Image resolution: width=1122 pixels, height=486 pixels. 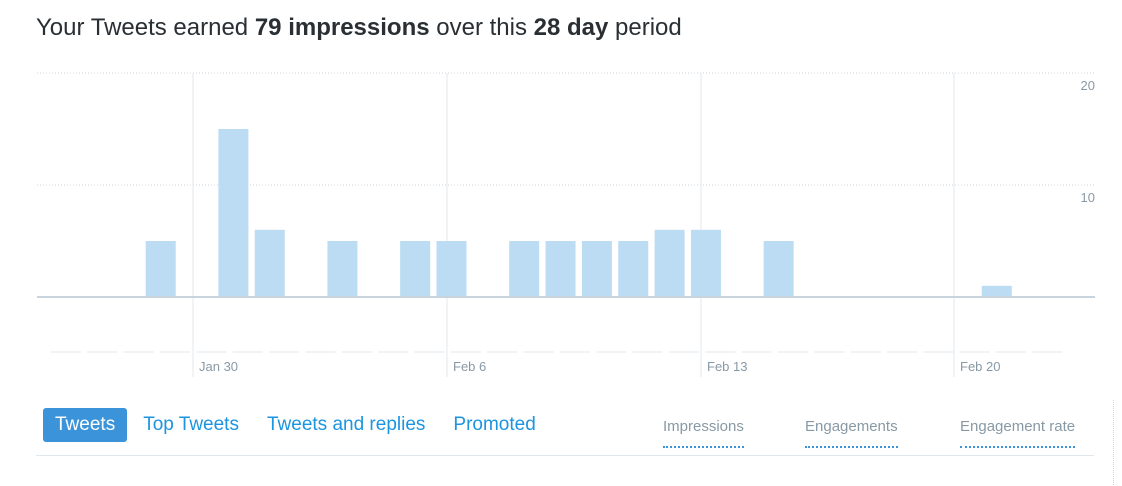 What do you see at coordinates (703, 432) in the screenshot?
I see `impressions-column-header: Impressions` at bounding box center [703, 432].